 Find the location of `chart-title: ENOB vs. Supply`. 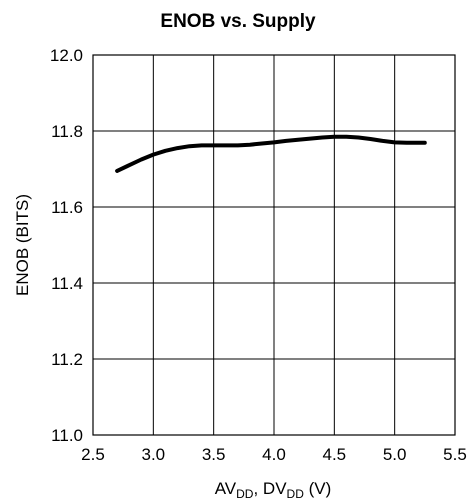

chart-title: ENOB vs. Supply is located at coordinates (238, 21).